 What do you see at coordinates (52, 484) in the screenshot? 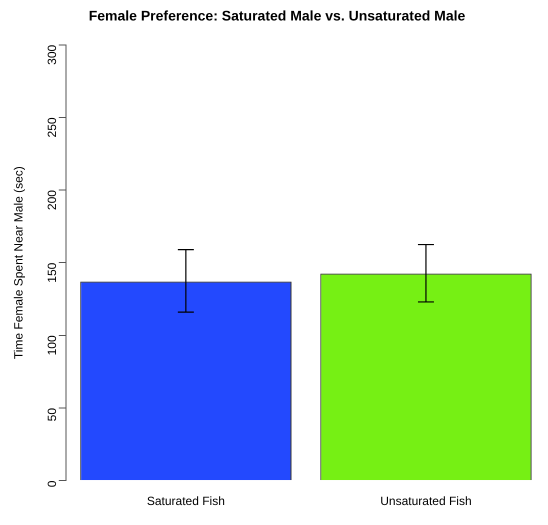
I see `y-tick-label: 0` at bounding box center [52, 484].